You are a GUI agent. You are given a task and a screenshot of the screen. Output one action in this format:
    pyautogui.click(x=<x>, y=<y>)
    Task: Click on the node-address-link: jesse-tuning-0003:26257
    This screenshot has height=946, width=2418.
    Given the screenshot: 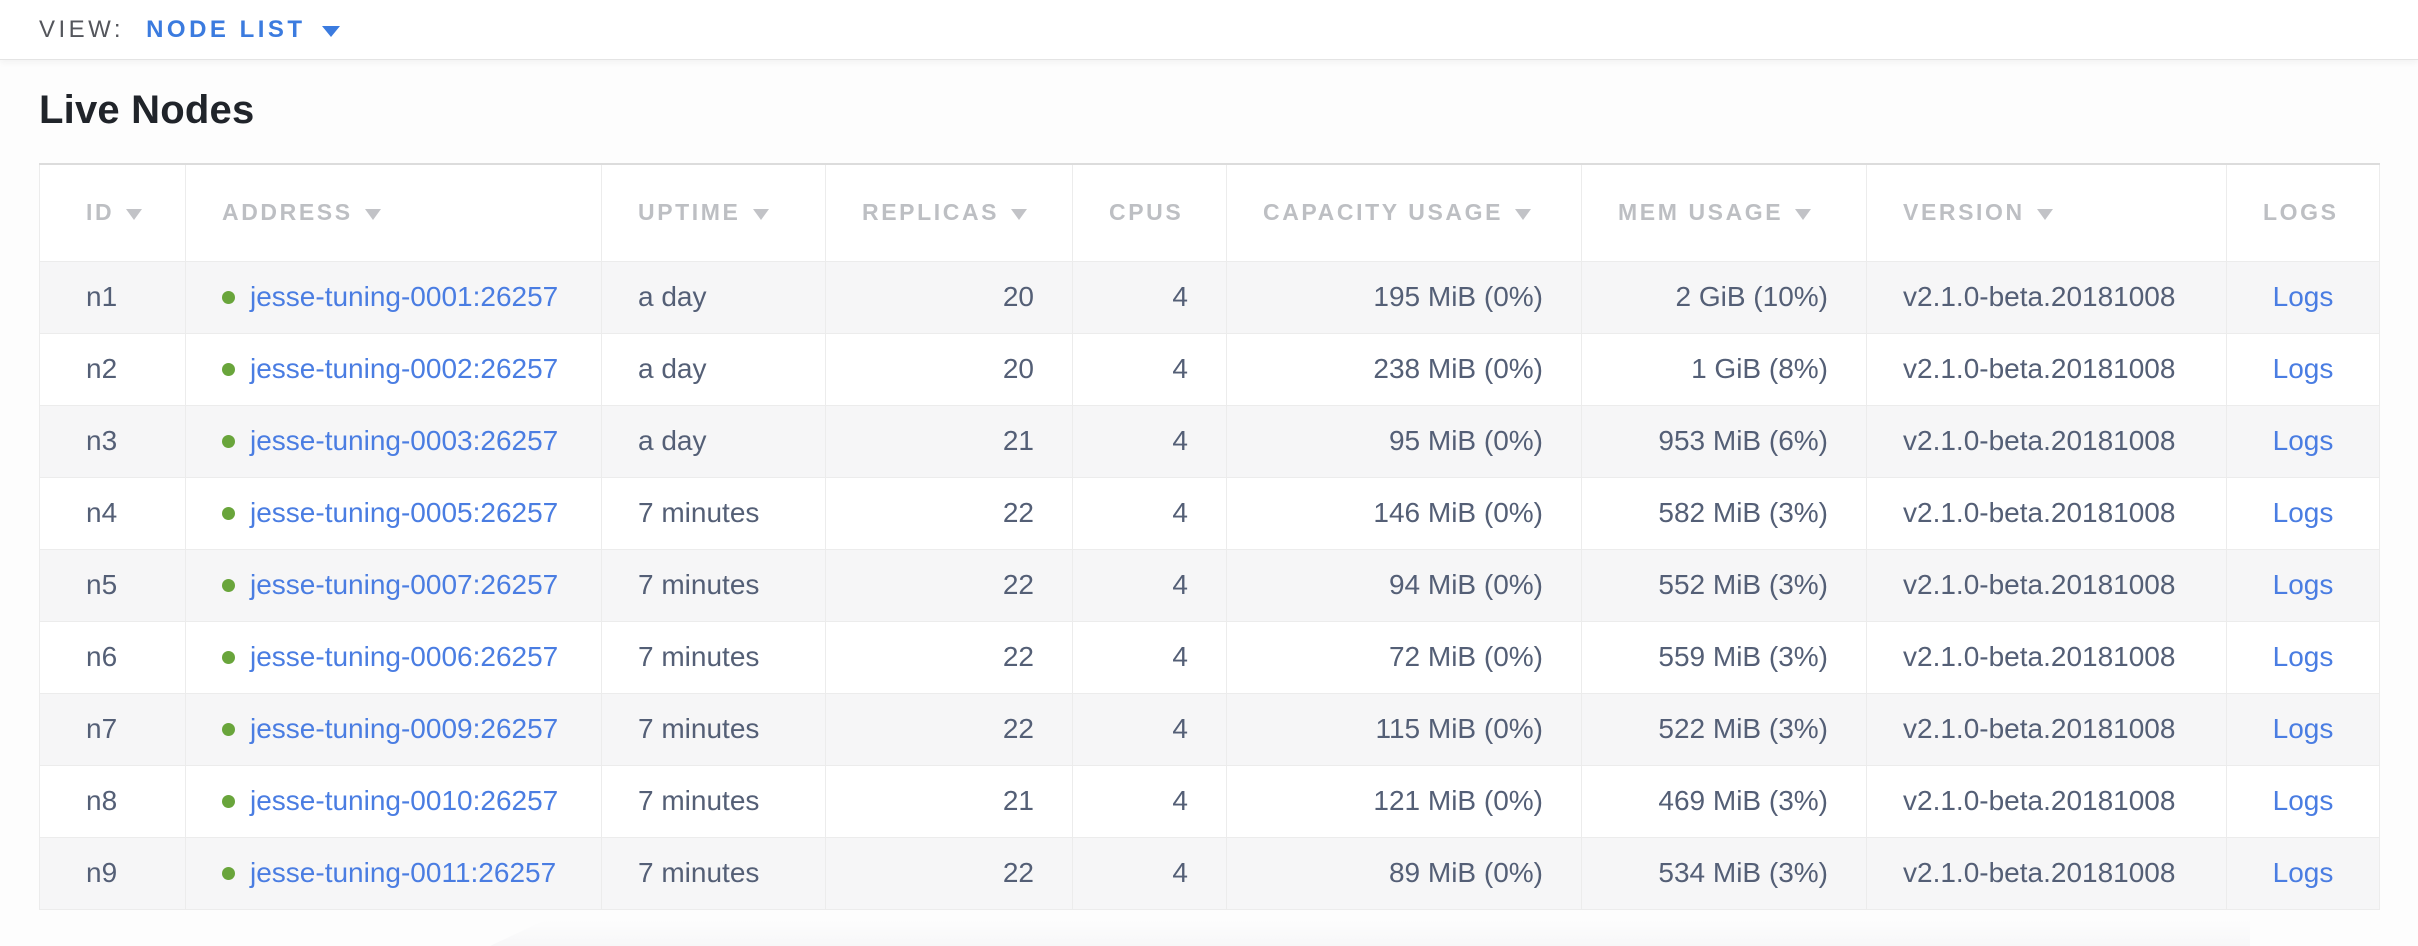 What is the action you would take?
    pyautogui.click(x=404, y=440)
    